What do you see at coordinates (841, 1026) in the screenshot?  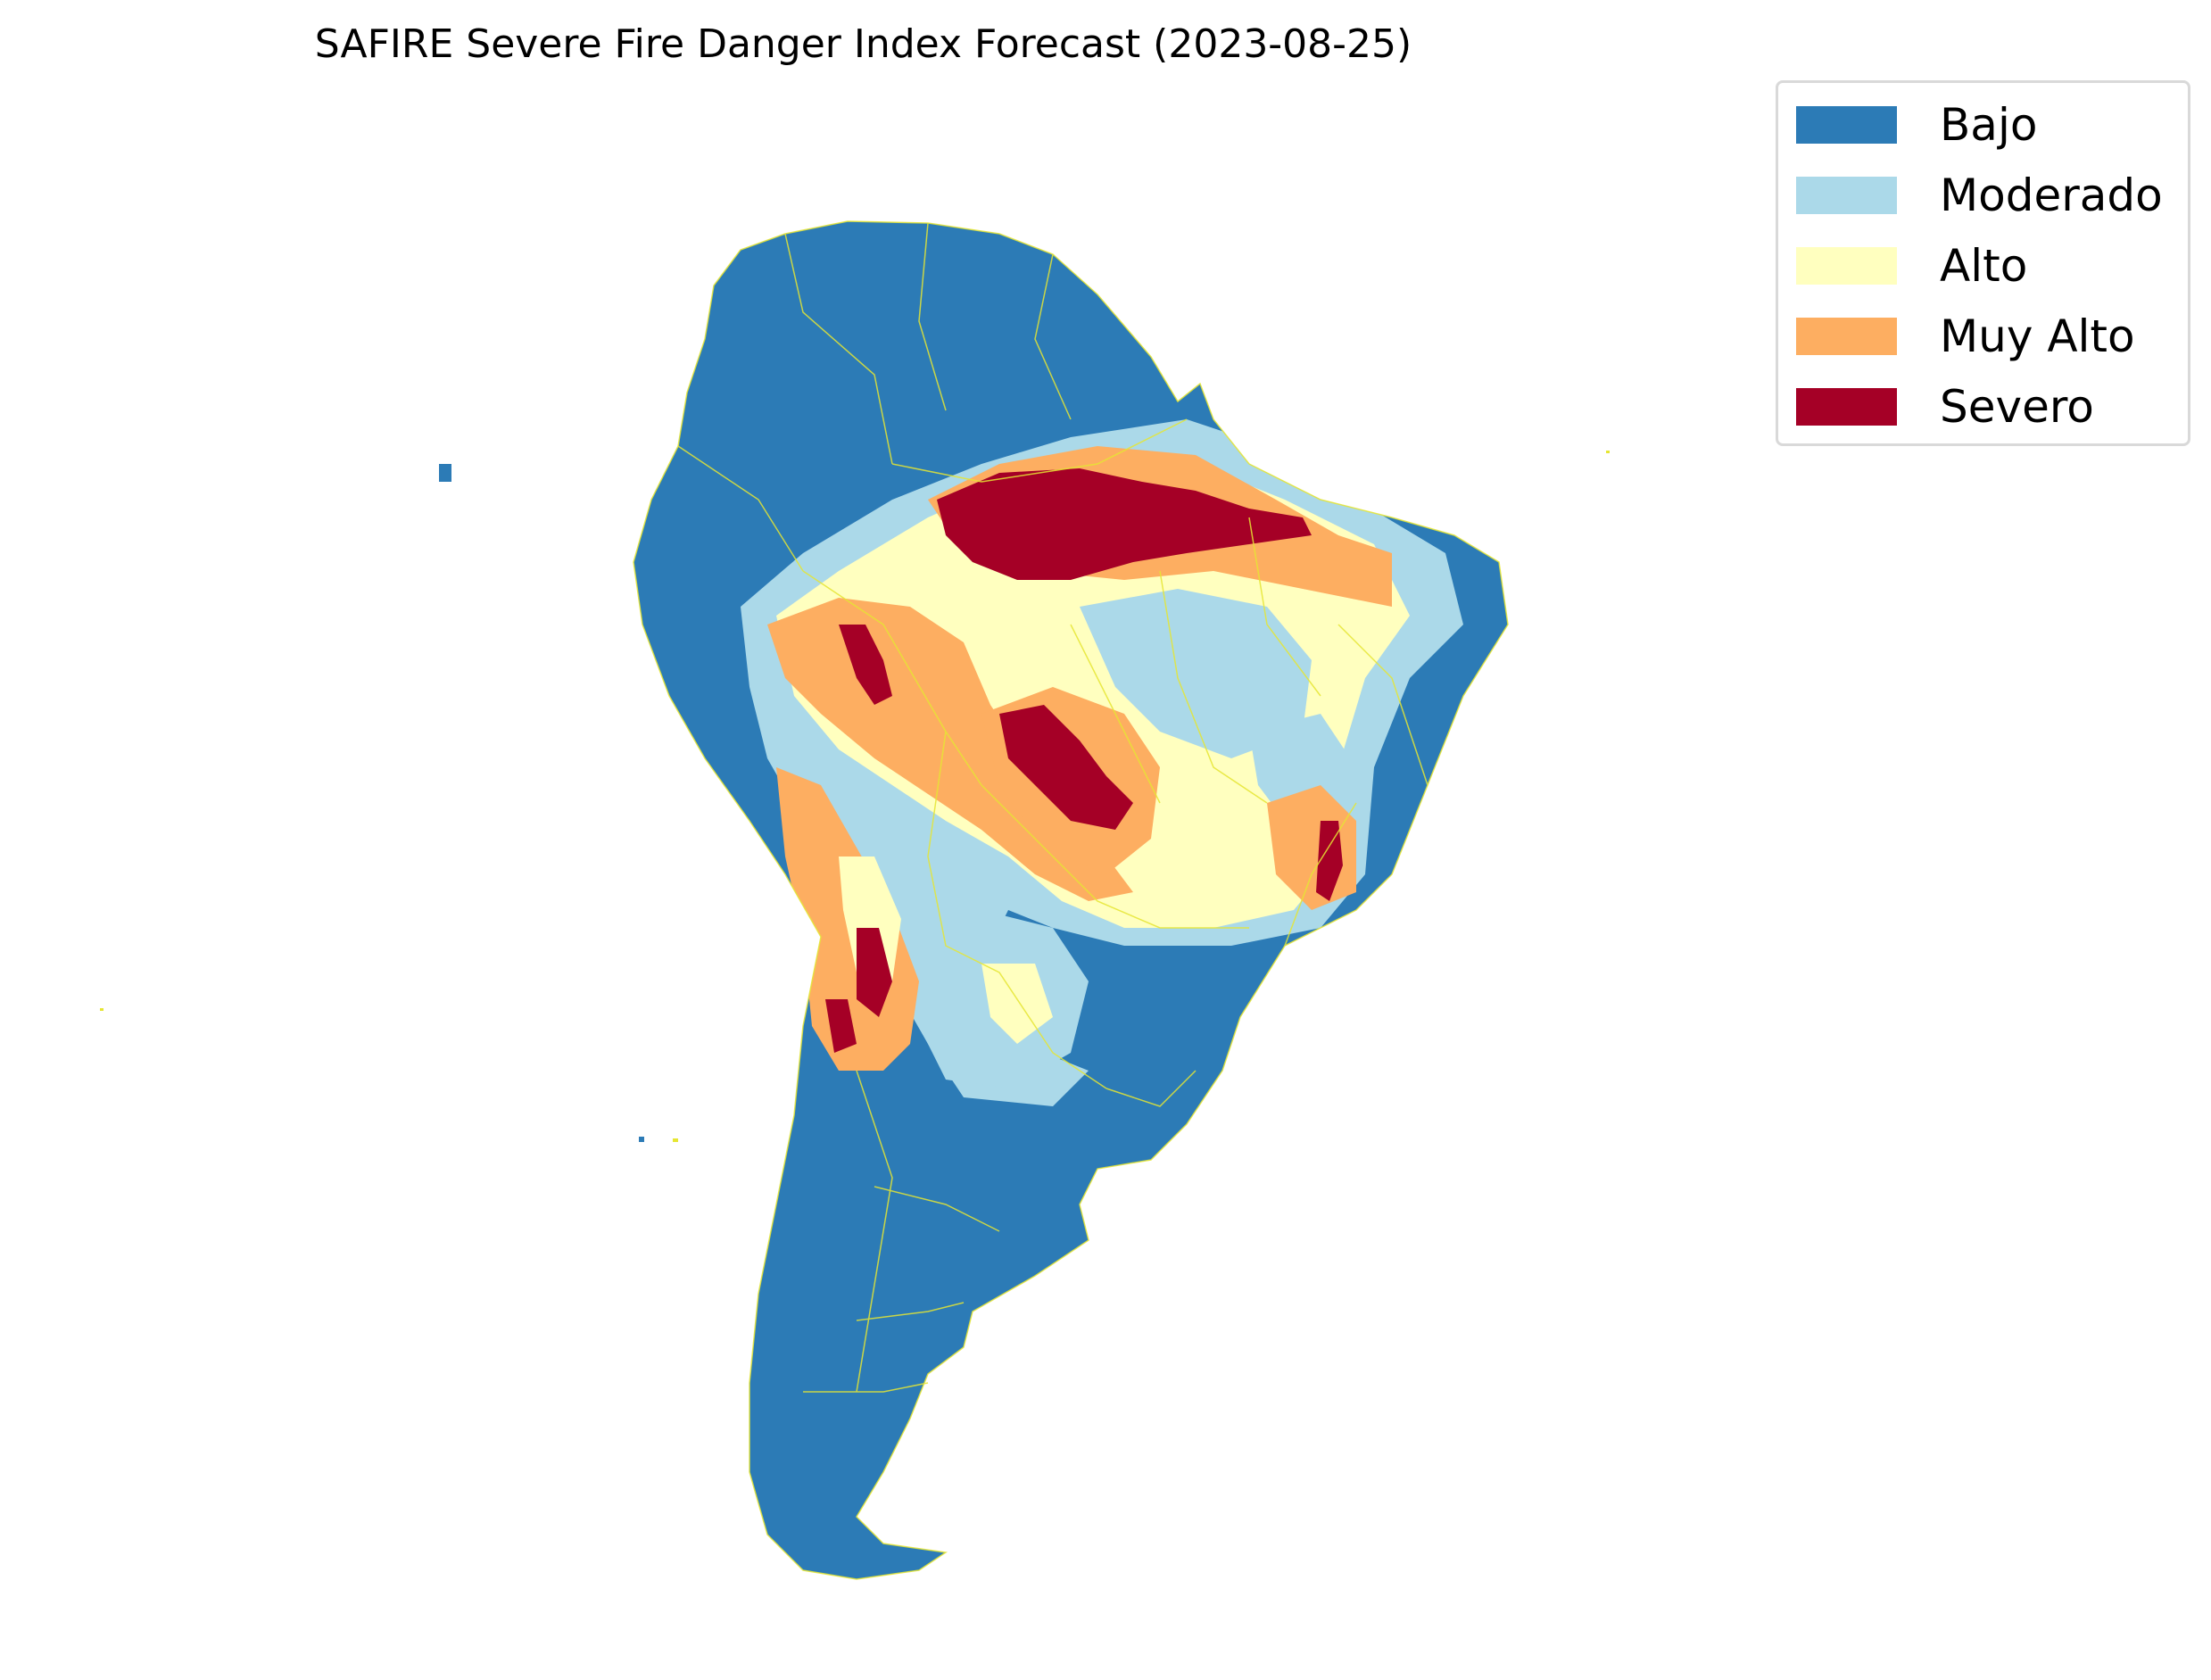 I see `zone-chile-severo` at bounding box center [841, 1026].